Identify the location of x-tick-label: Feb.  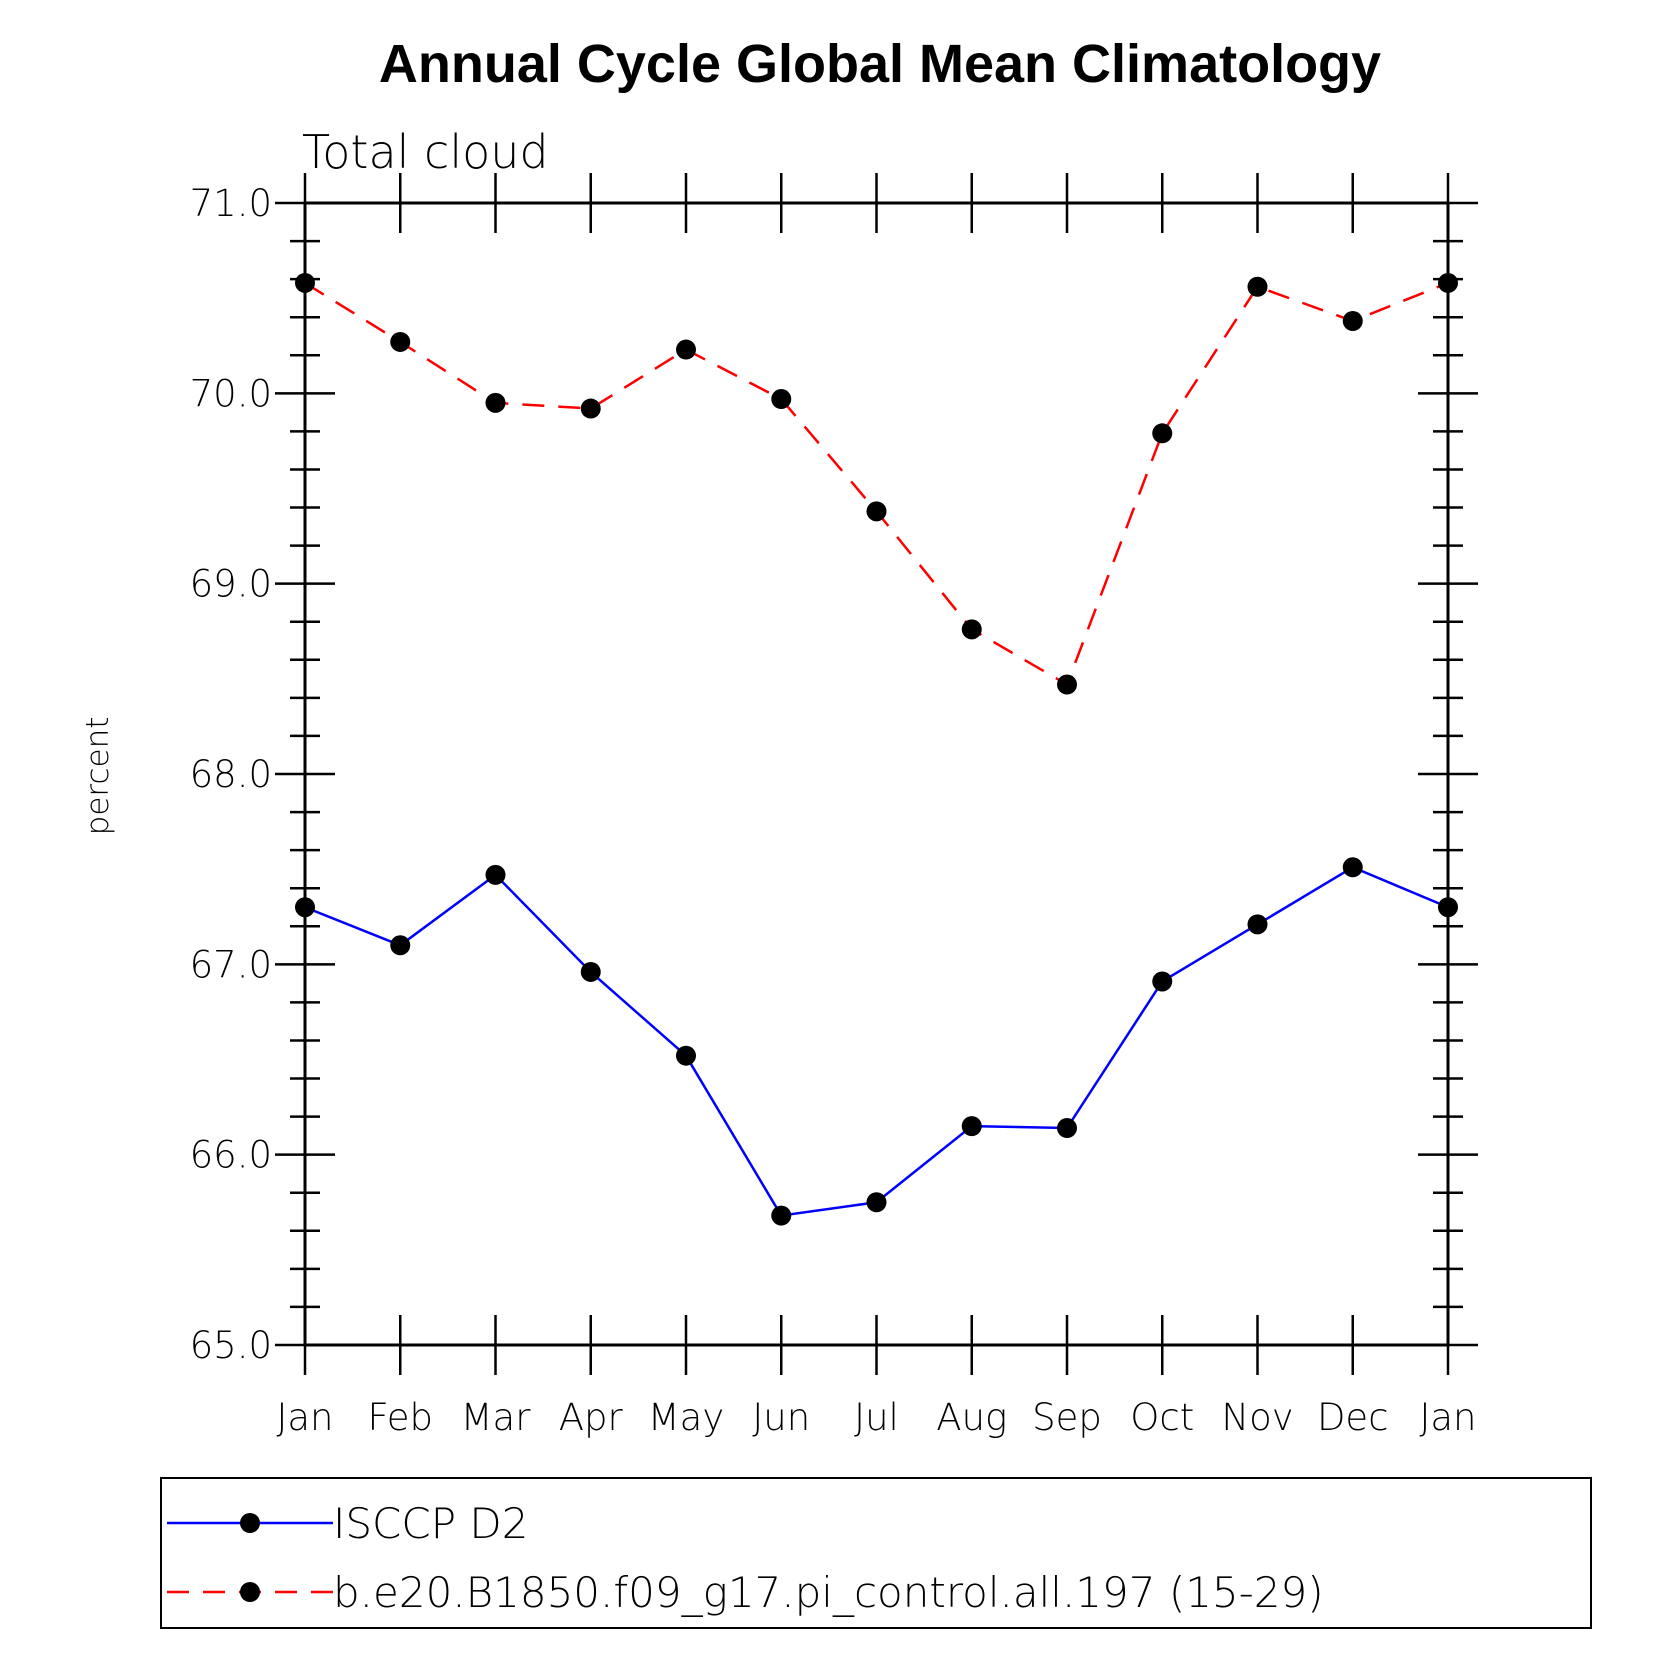
(400, 1417).